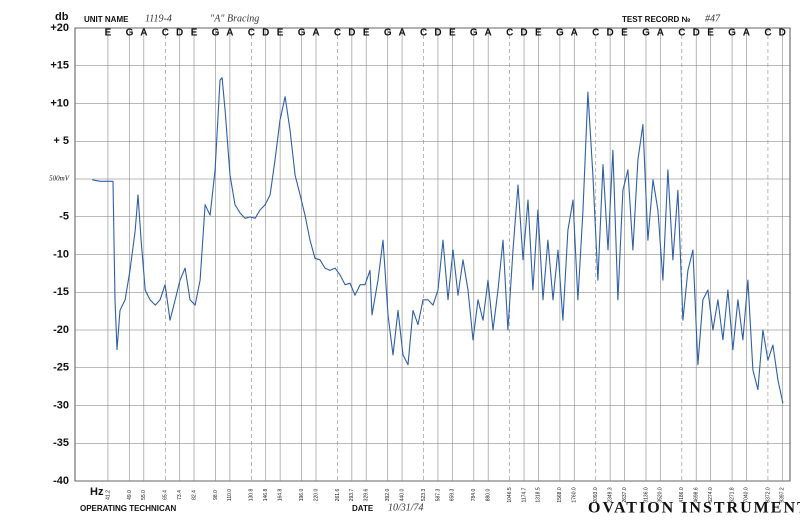 This screenshot has width=800, height=523. I want to click on x-tick-label: 9397.2, so click(783, 495).